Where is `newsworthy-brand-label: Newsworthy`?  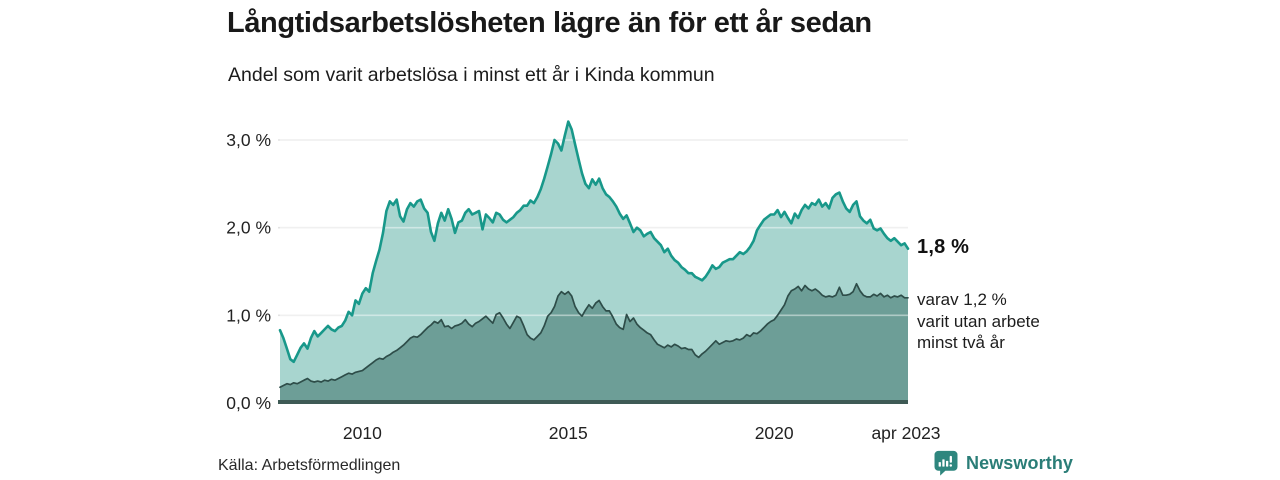
newsworthy-brand-label: Newsworthy is located at coordinates (1020, 462).